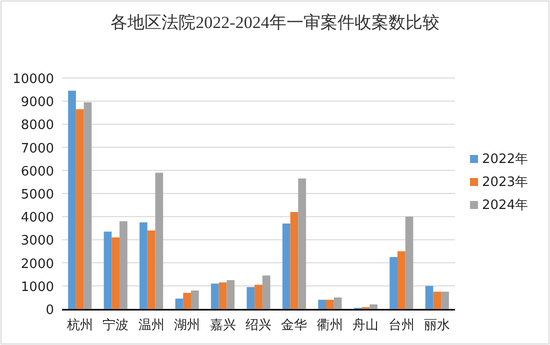 The image size is (550, 345). Describe the element at coordinates (294, 324) in the screenshot. I see `x-tick-label: 金华` at that location.